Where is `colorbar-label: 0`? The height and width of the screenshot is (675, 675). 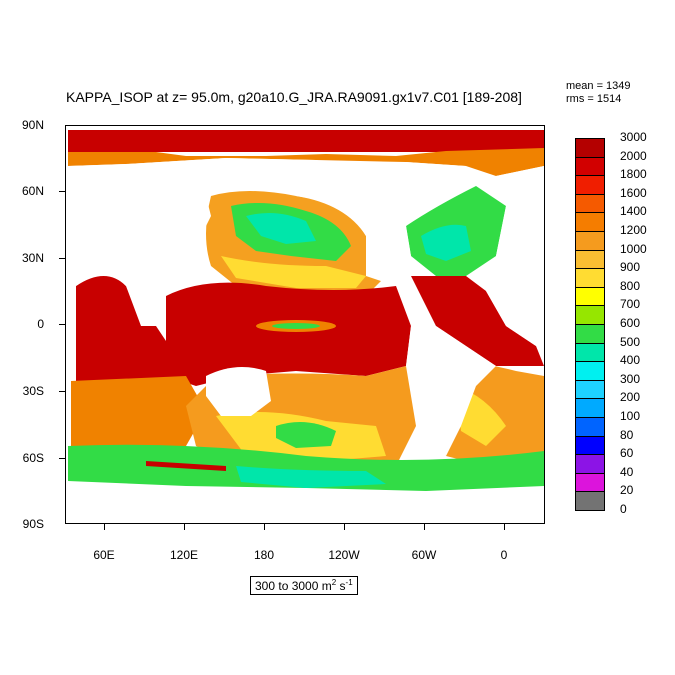
colorbar-label: 0 is located at coordinates (623, 509).